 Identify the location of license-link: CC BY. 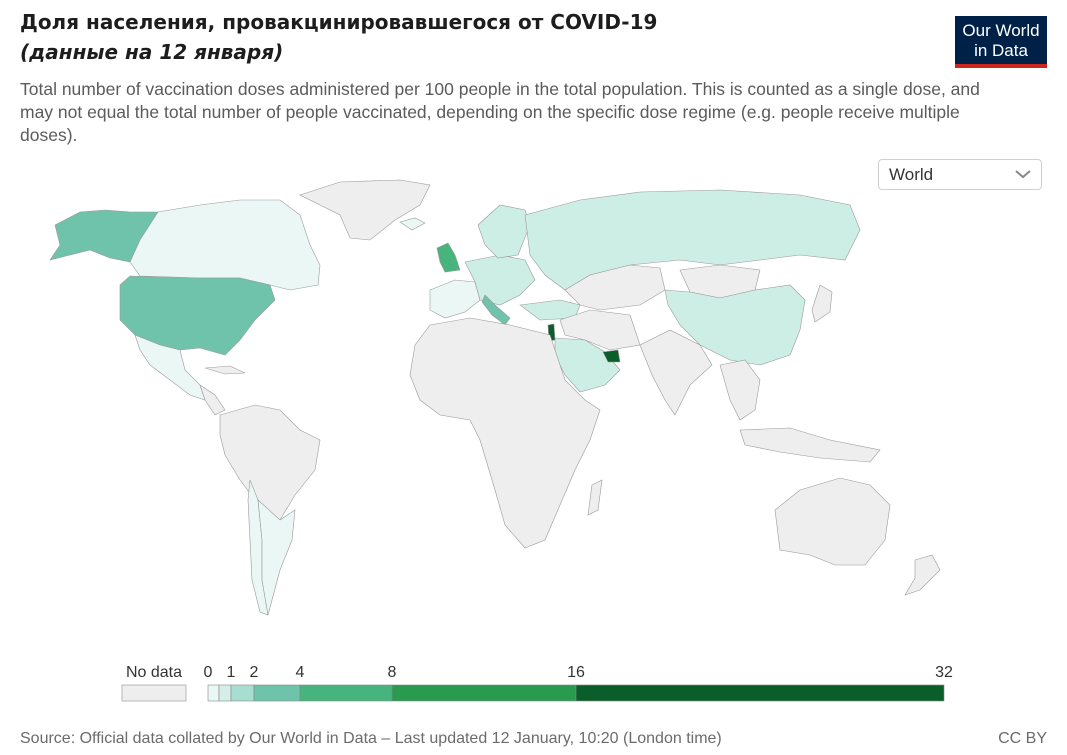
(1022, 738).